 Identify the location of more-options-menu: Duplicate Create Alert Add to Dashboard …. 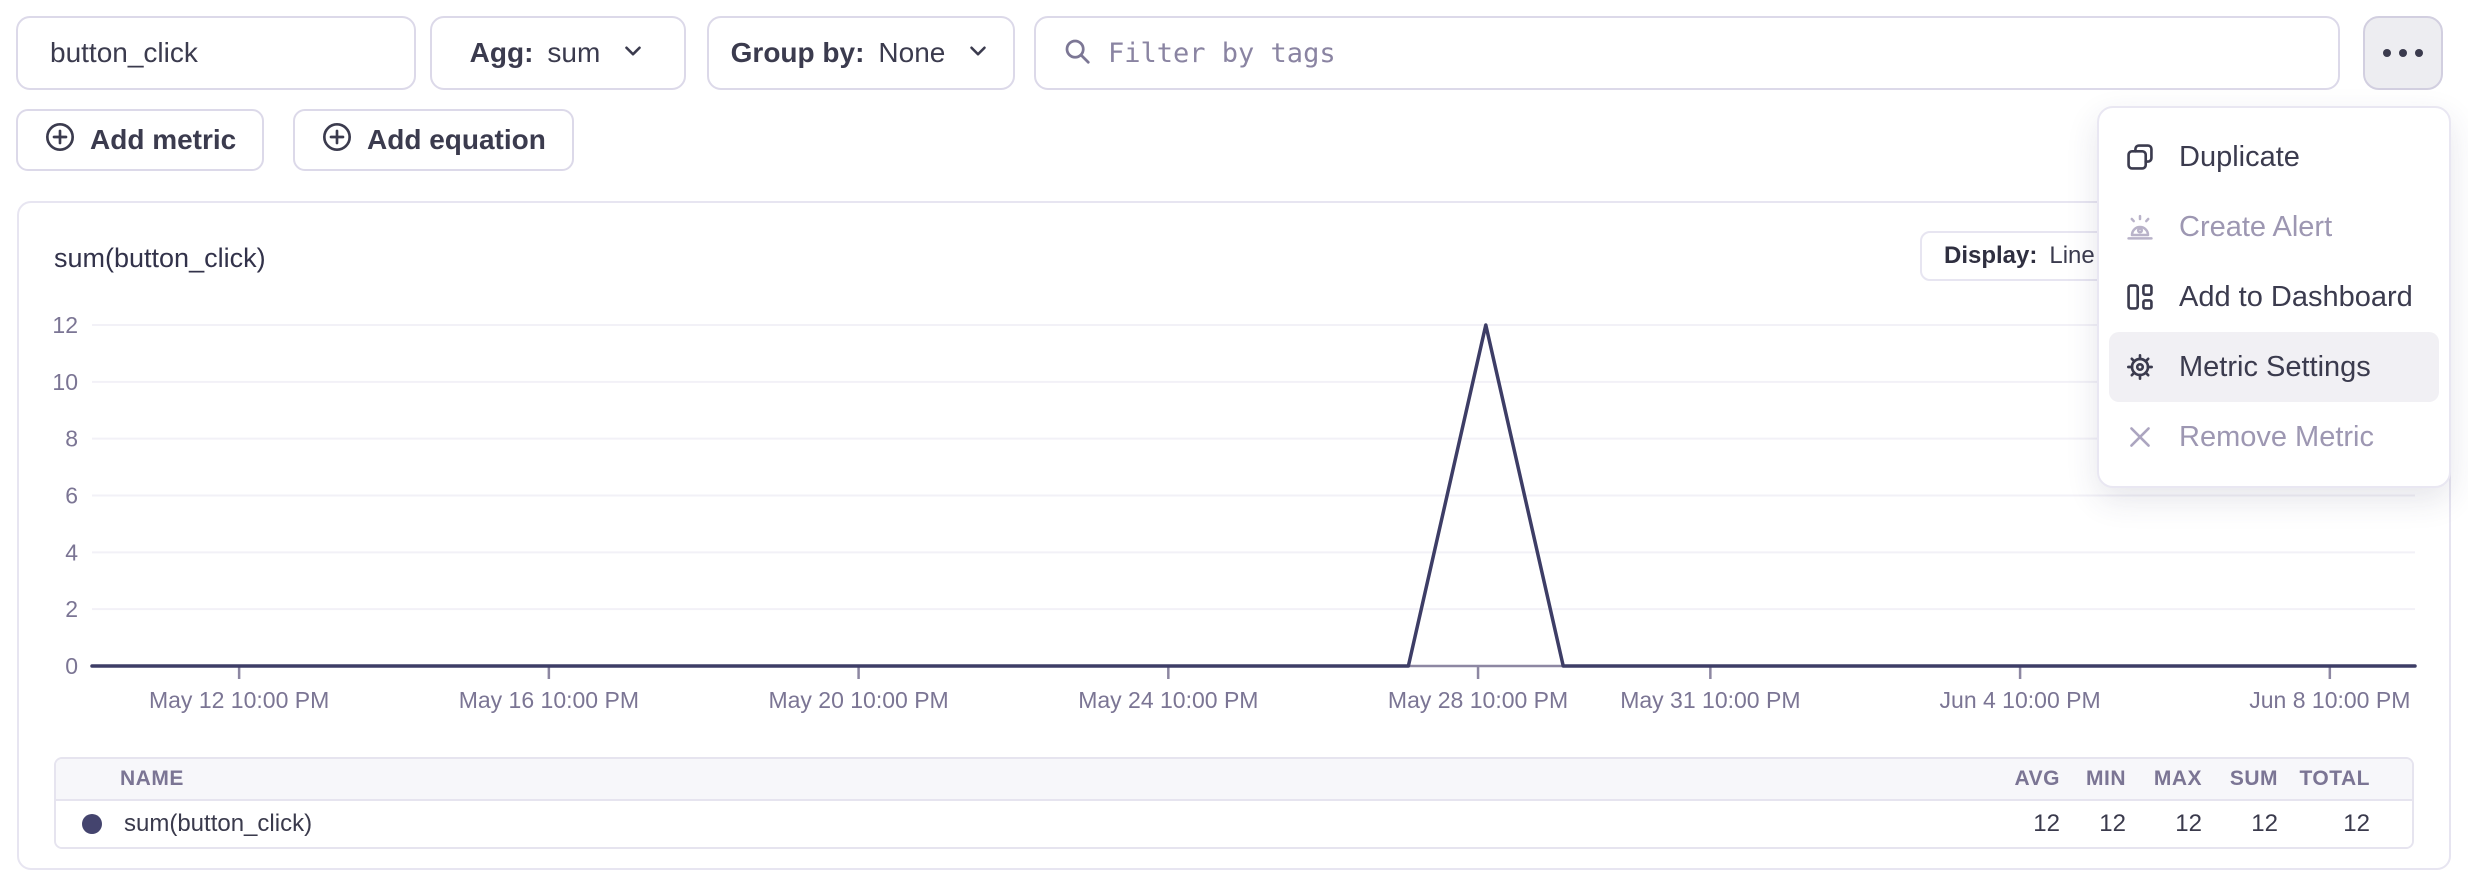
(2274, 297).